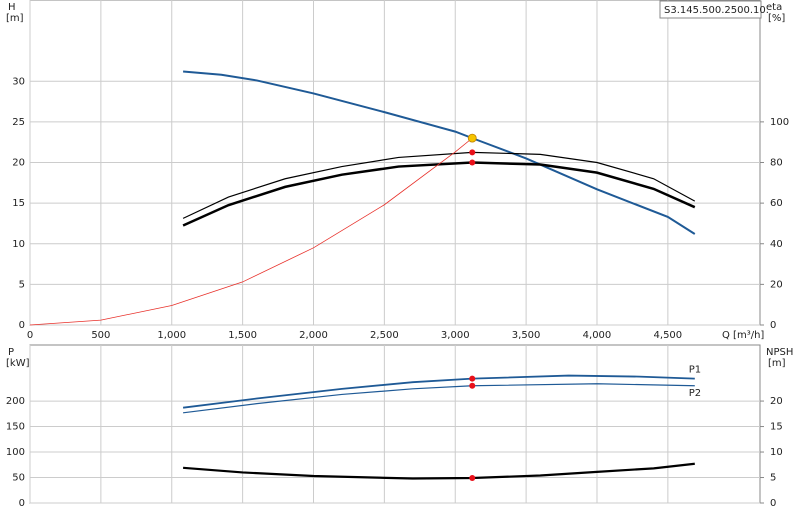  I want to click on y-tick-label: 200, so click(15, 401).